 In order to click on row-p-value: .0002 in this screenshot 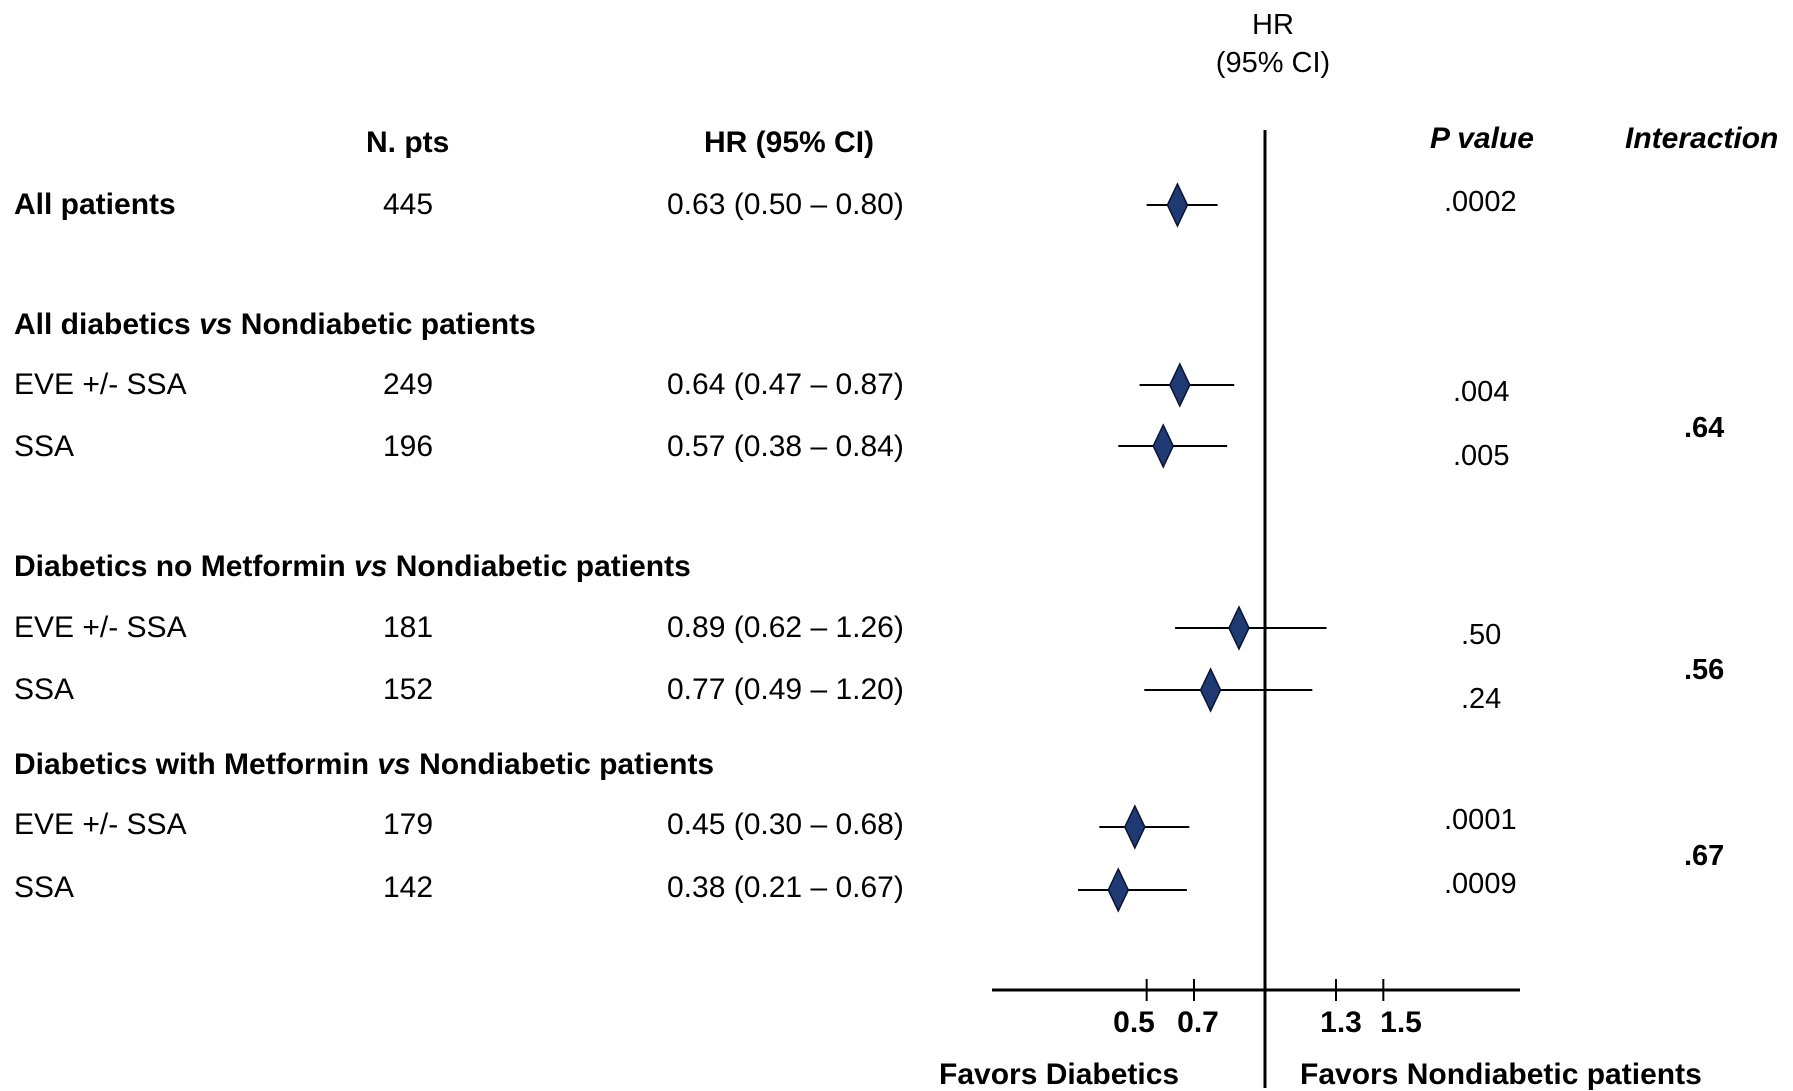, I will do `click(1480, 202)`.